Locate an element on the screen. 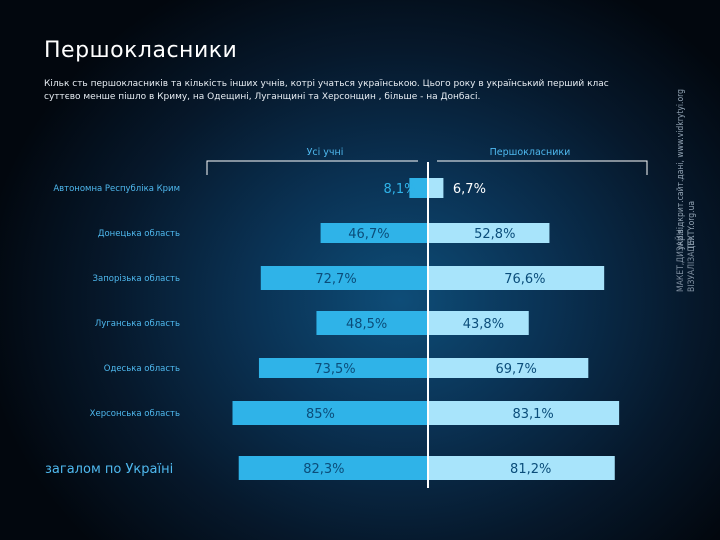  page-title: Першокласники is located at coordinates (141, 50).